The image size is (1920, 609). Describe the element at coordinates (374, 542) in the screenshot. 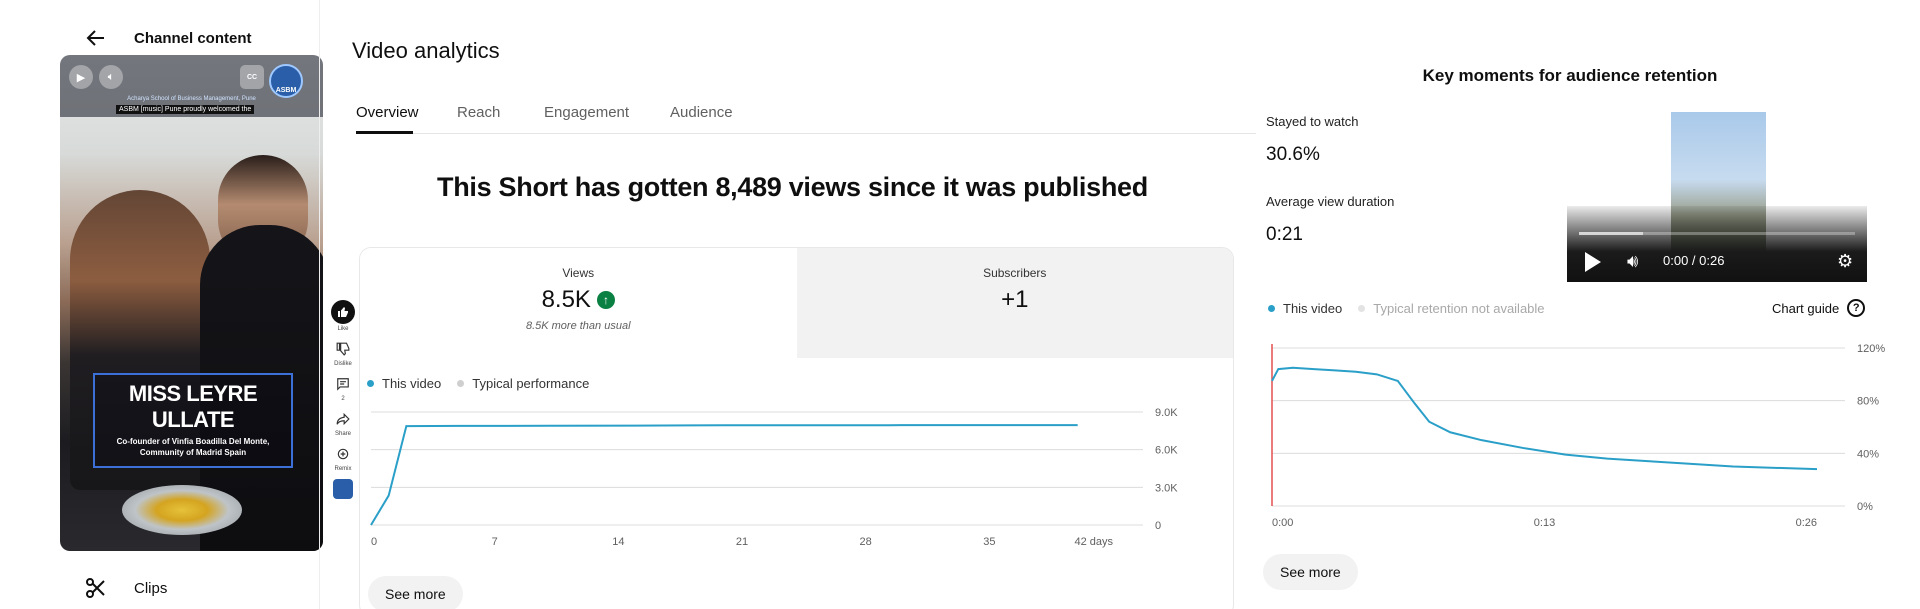

I see `x-tick-label: 0` at that location.